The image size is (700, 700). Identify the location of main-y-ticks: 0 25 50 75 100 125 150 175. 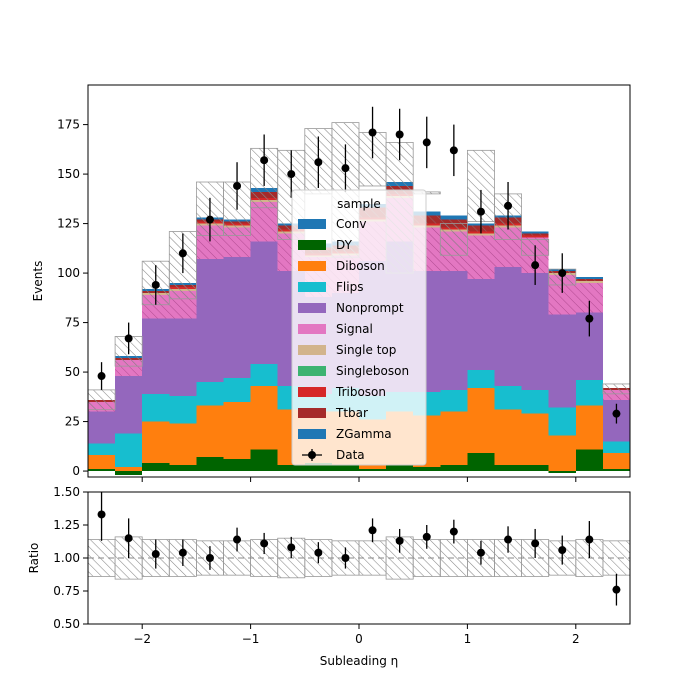
(72, 298).